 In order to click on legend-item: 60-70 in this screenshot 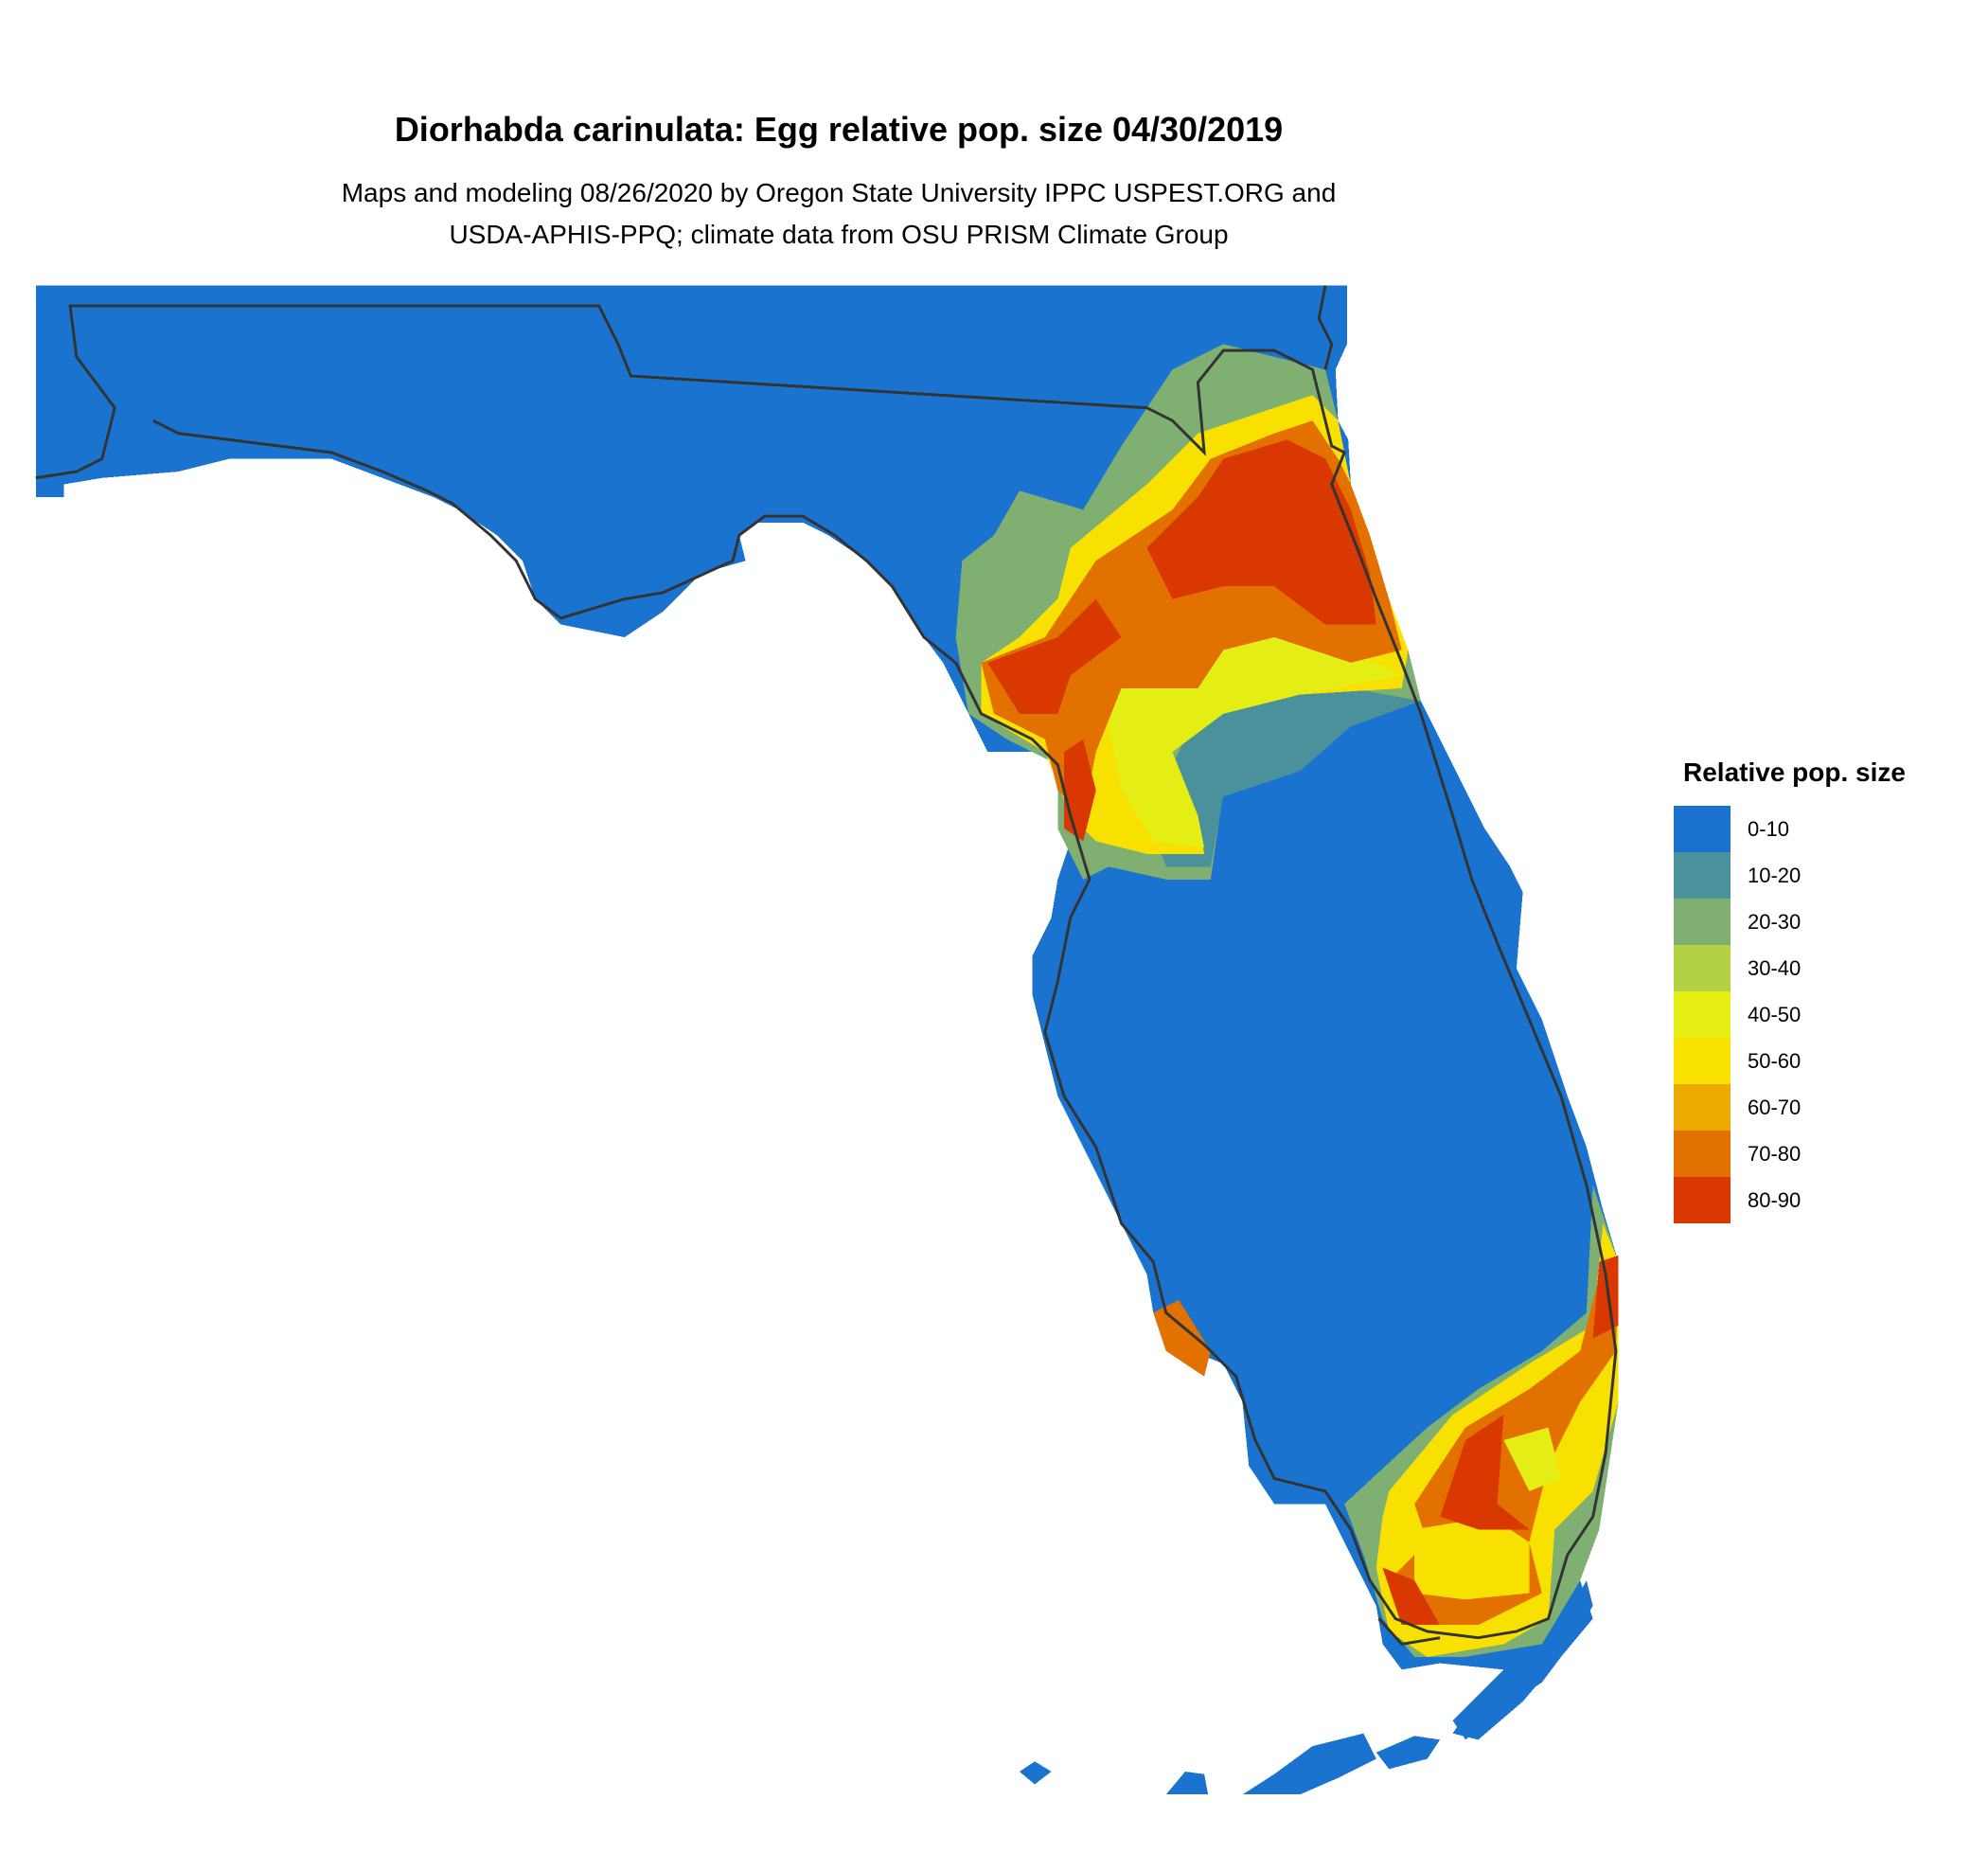, I will do `click(1737, 1107)`.